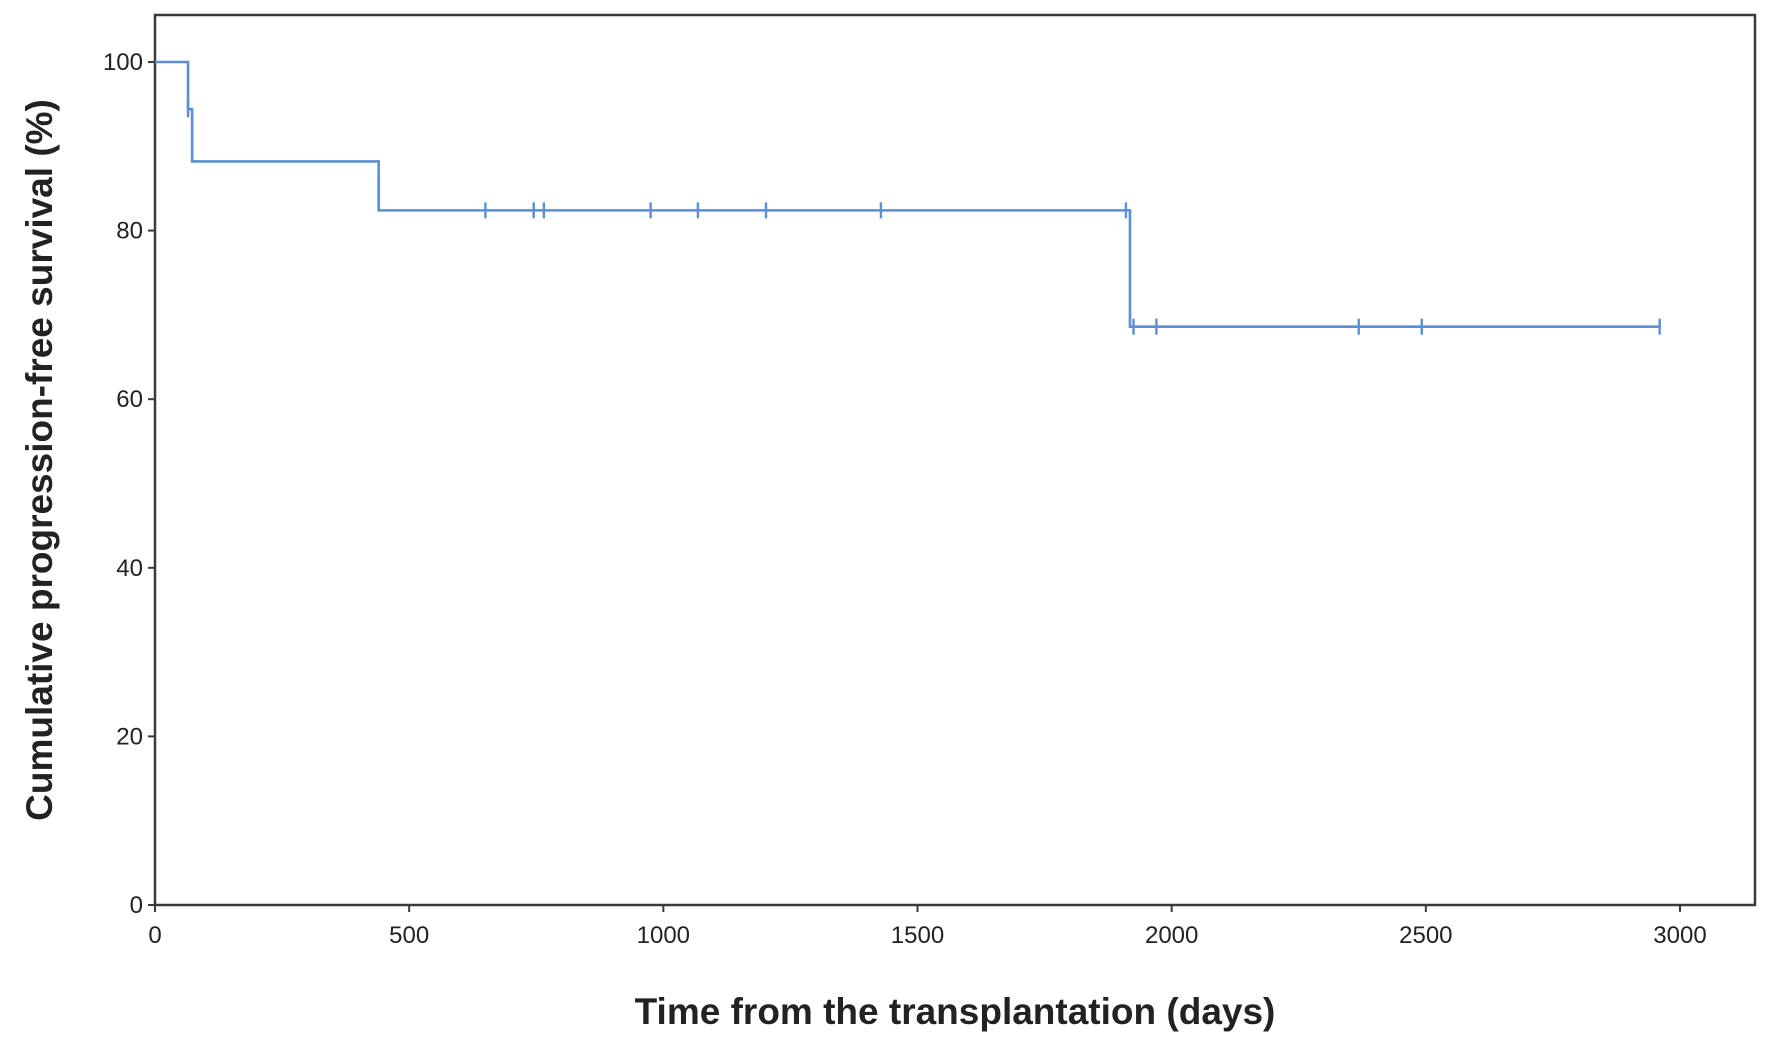 The height and width of the screenshot is (1056, 1772). What do you see at coordinates (39, 460) in the screenshot?
I see `y-axis-title: Cumulative progression-free survival (%)` at bounding box center [39, 460].